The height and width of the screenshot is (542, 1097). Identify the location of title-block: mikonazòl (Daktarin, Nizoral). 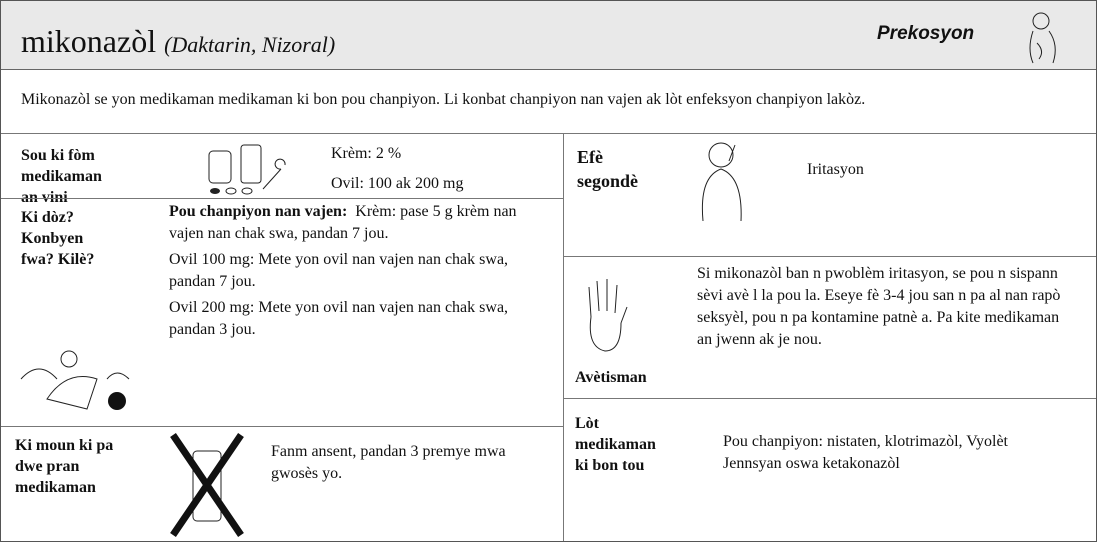
(178, 41).